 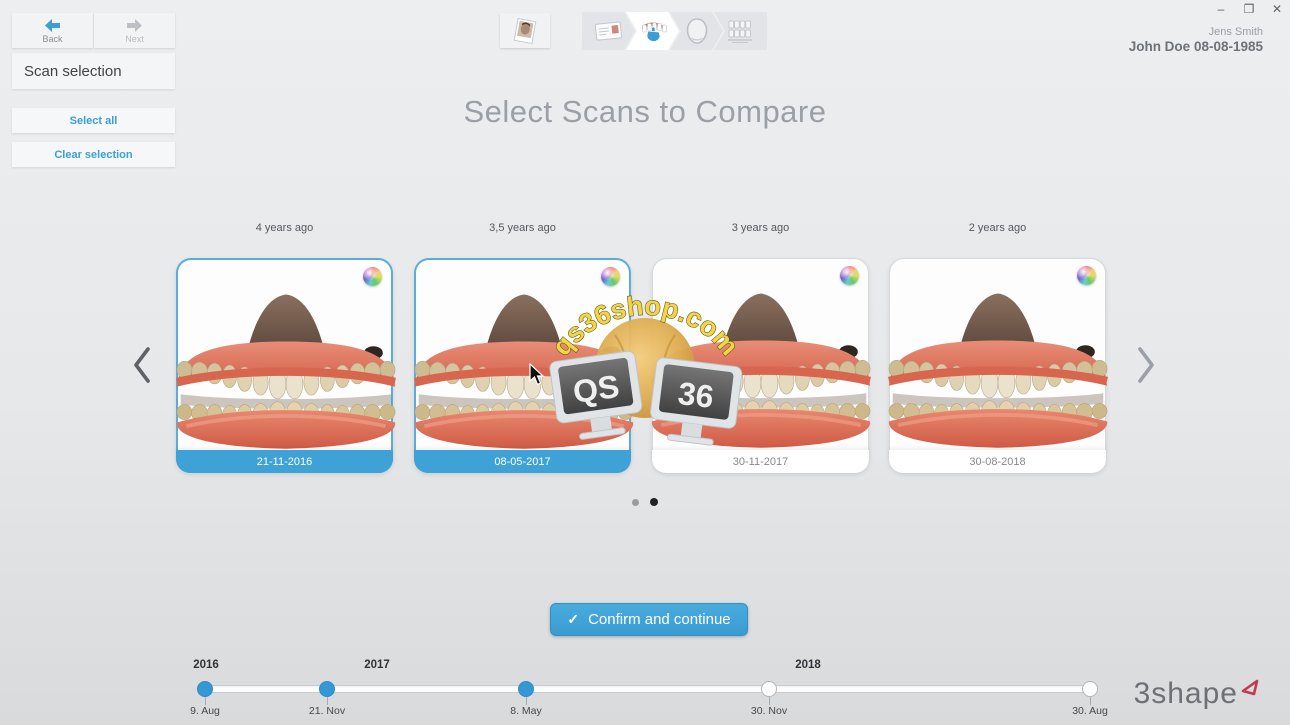 What do you see at coordinates (284, 461) in the screenshot?
I see `scan-date-badge: 21-11-2016` at bounding box center [284, 461].